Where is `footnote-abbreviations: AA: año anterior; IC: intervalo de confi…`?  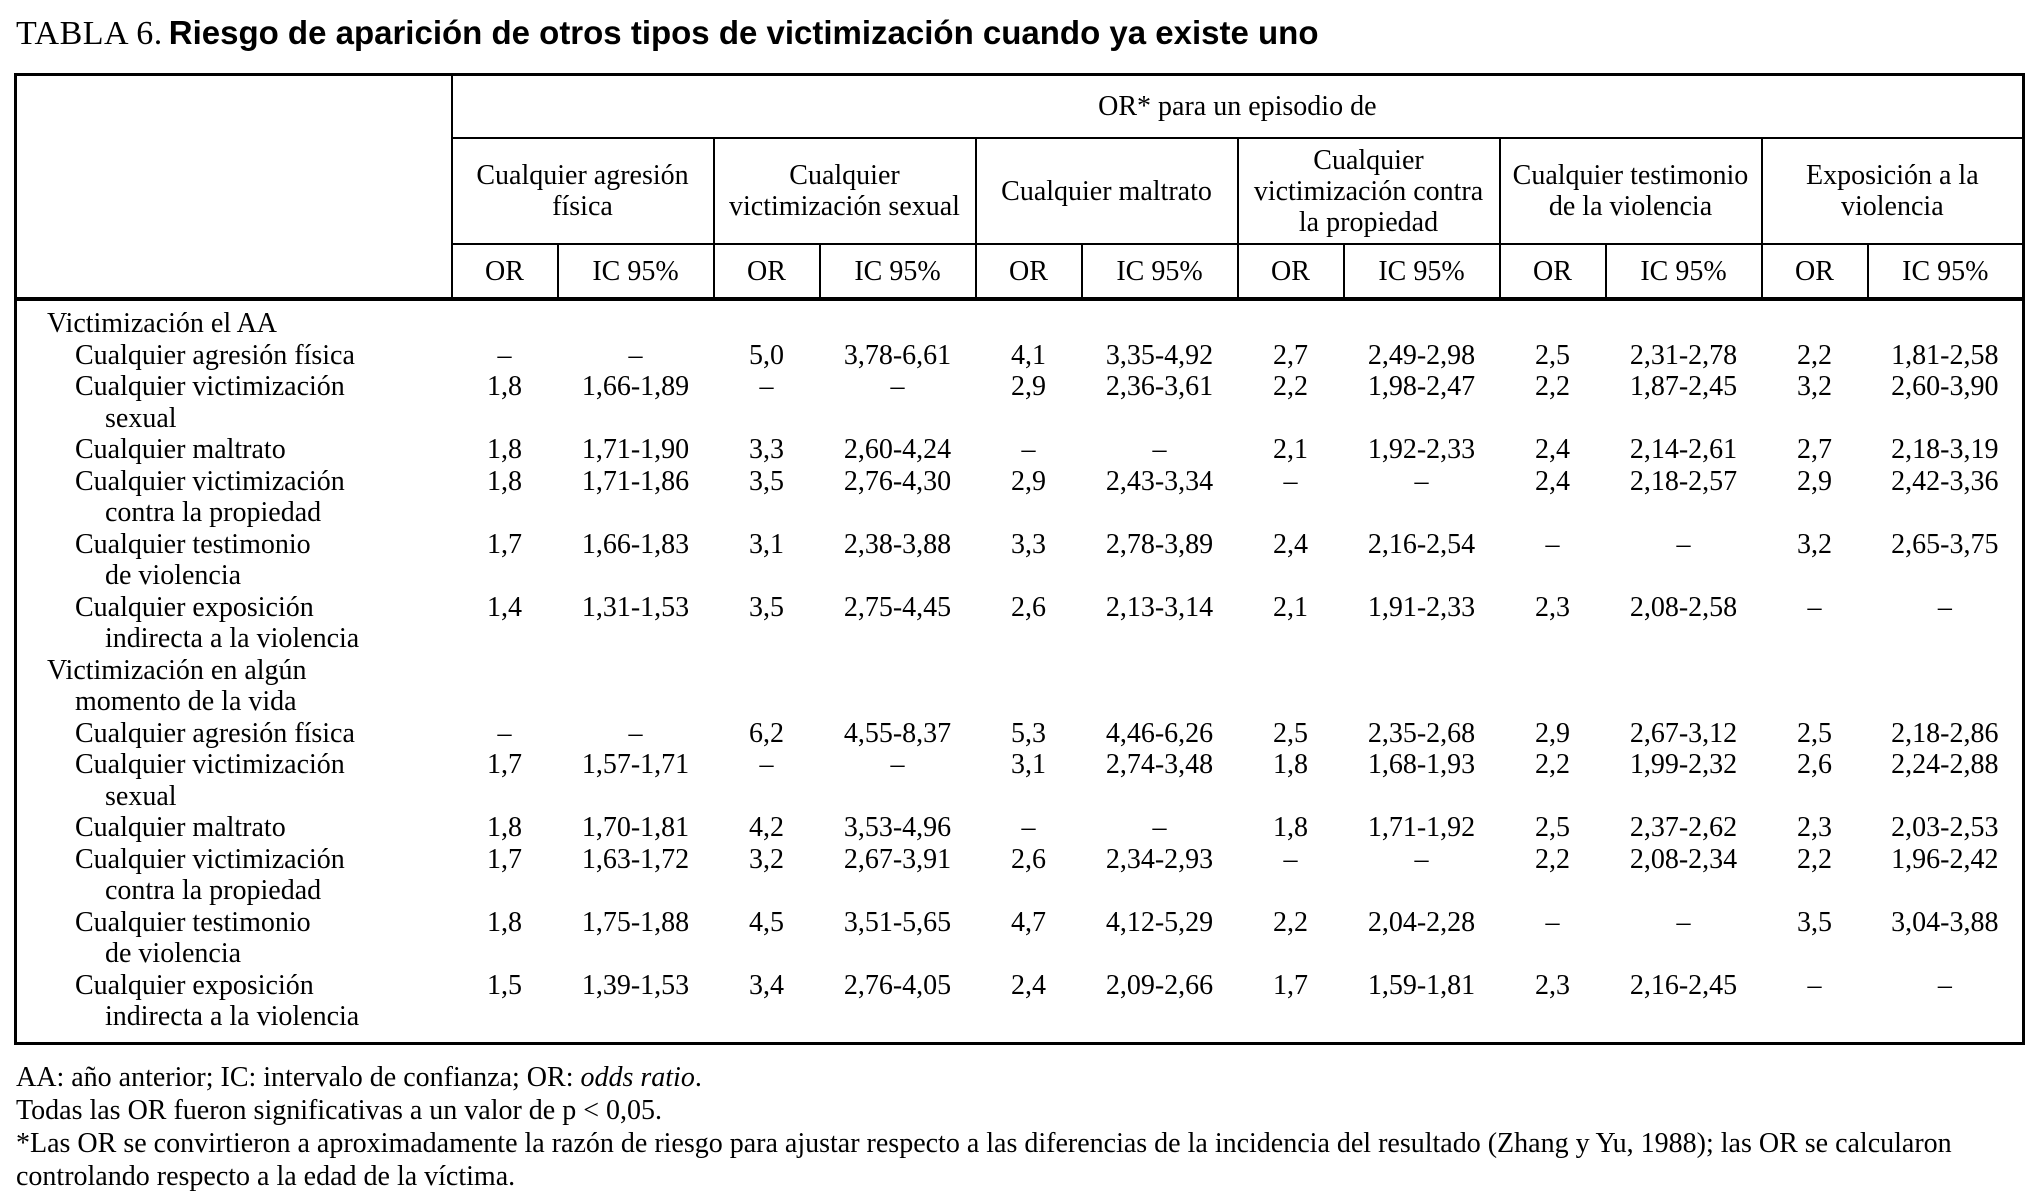
footnote-abbreviations: AA: año anterior; IC: intervalo de confi… is located at coordinates (1018, 1077).